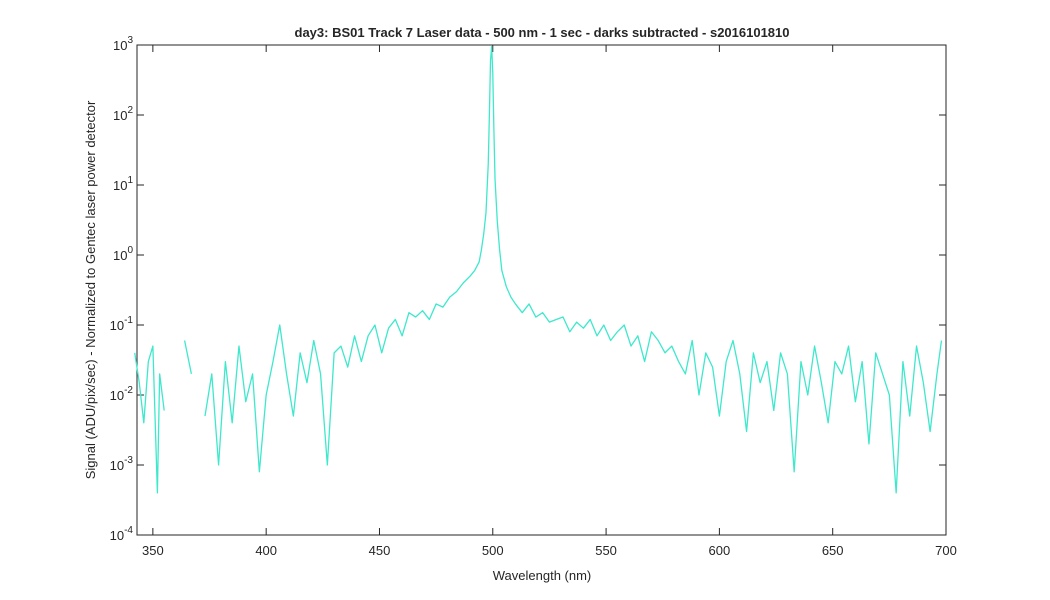 Image resolution: width=1050 pixels, height=600 pixels. What do you see at coordinates (153, 550) in the screenshot?
I see `x-tick-label: 350` at bounding box center [153, 550].